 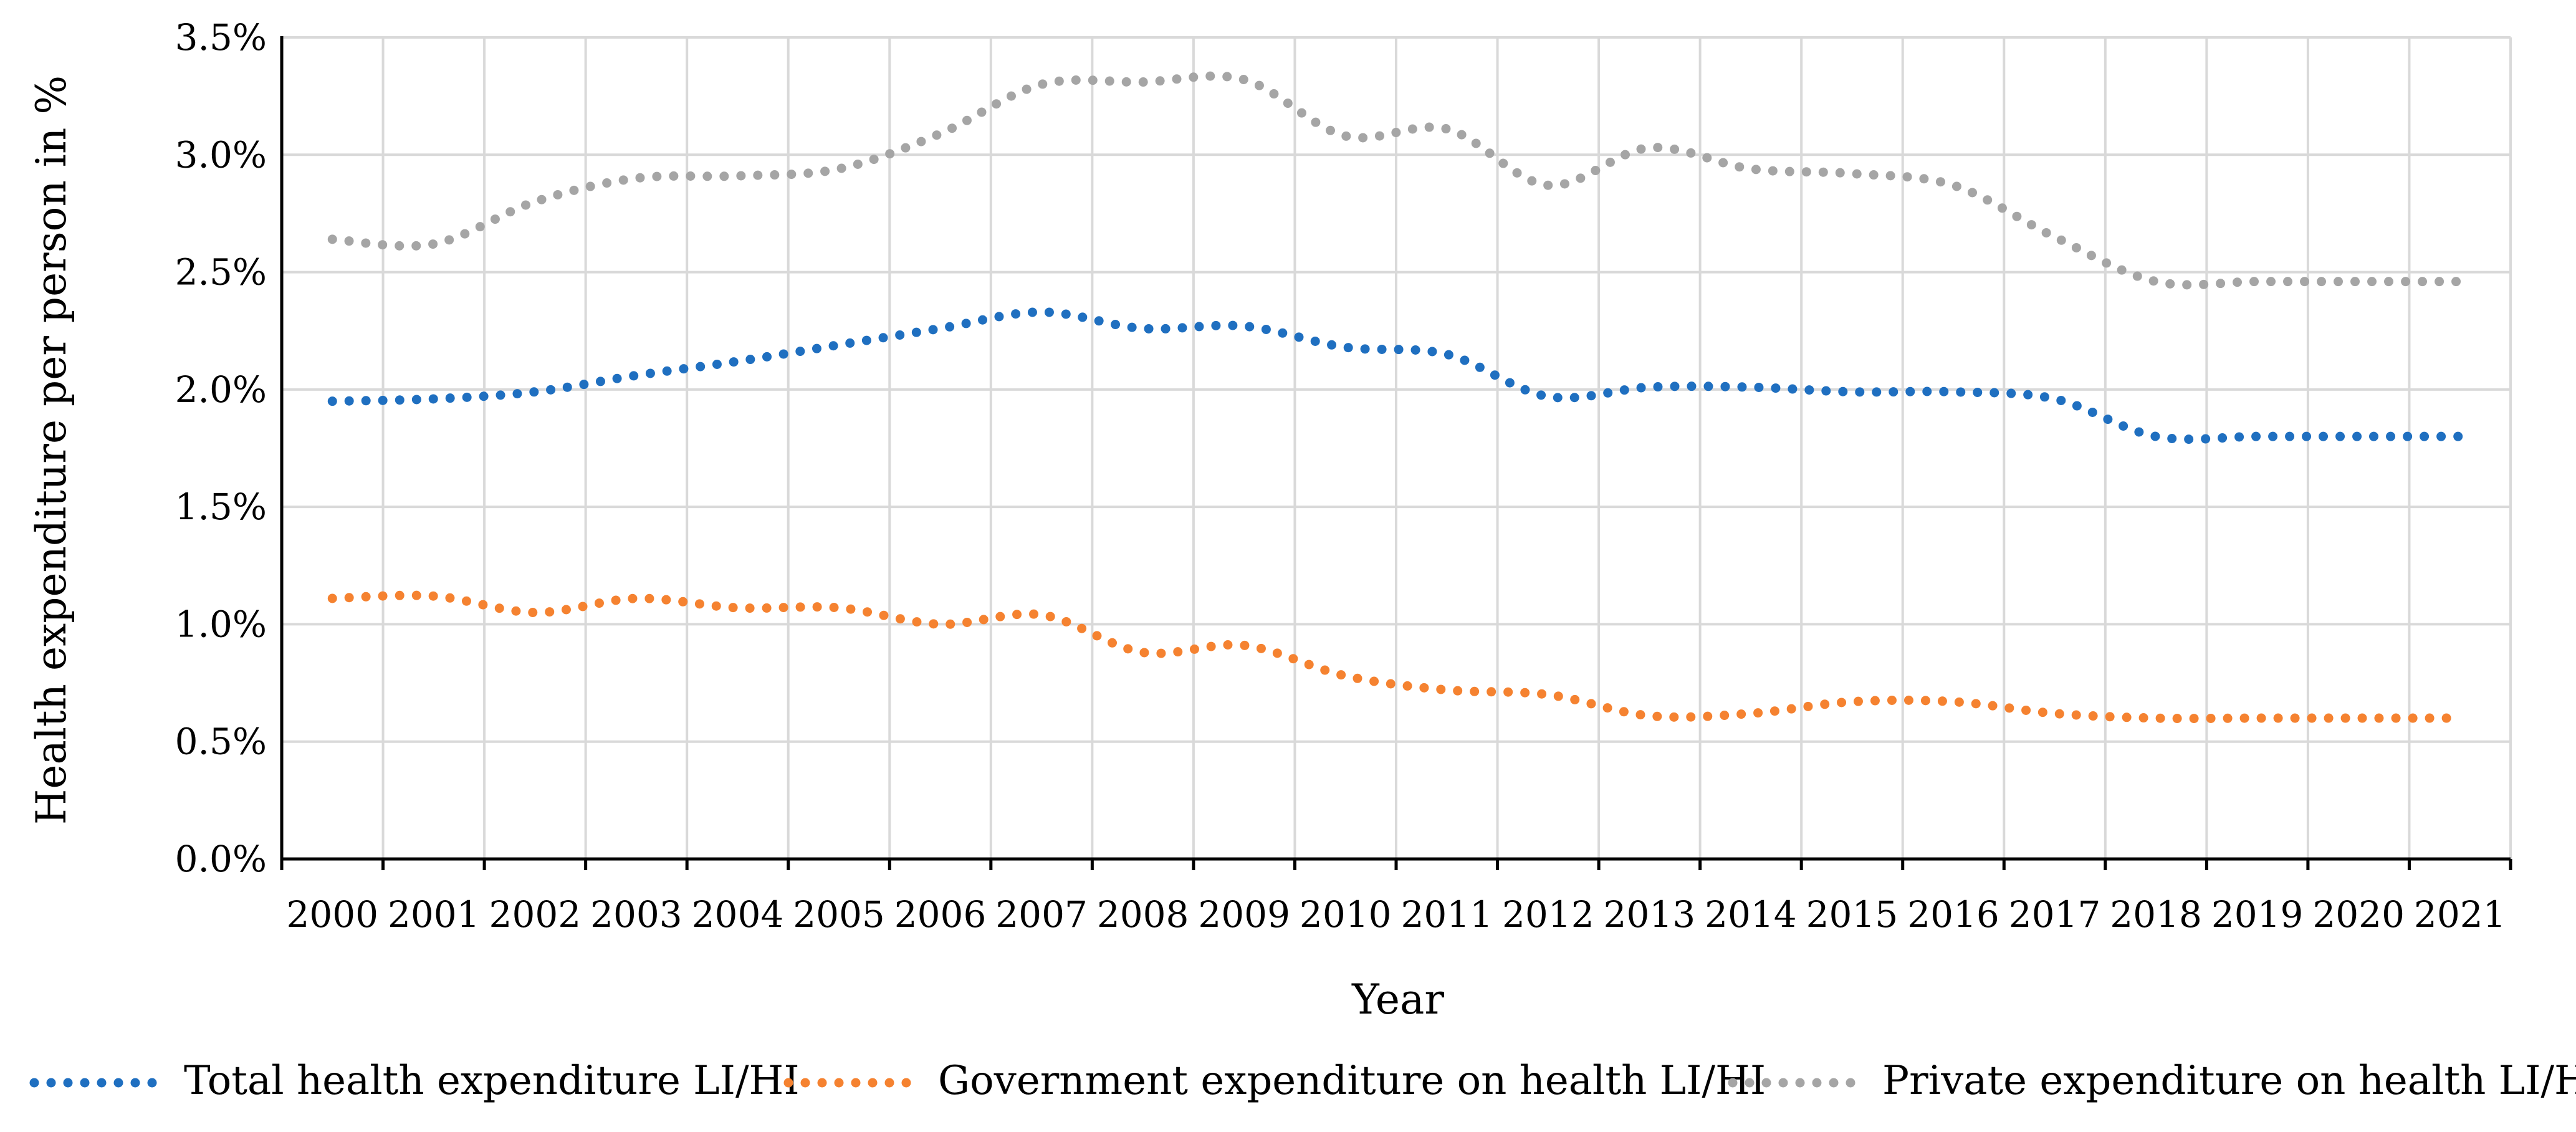 What do you see at coordinates (1346, 914) in the screenshot?
I see `x-tick-label: 2010` at bounding box center [1346, 914].